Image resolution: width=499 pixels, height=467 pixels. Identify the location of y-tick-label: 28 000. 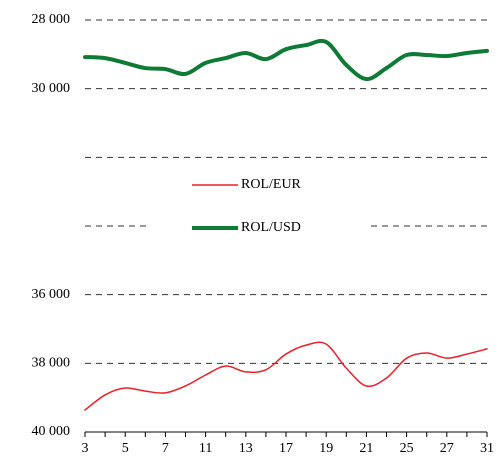
(51, 19).